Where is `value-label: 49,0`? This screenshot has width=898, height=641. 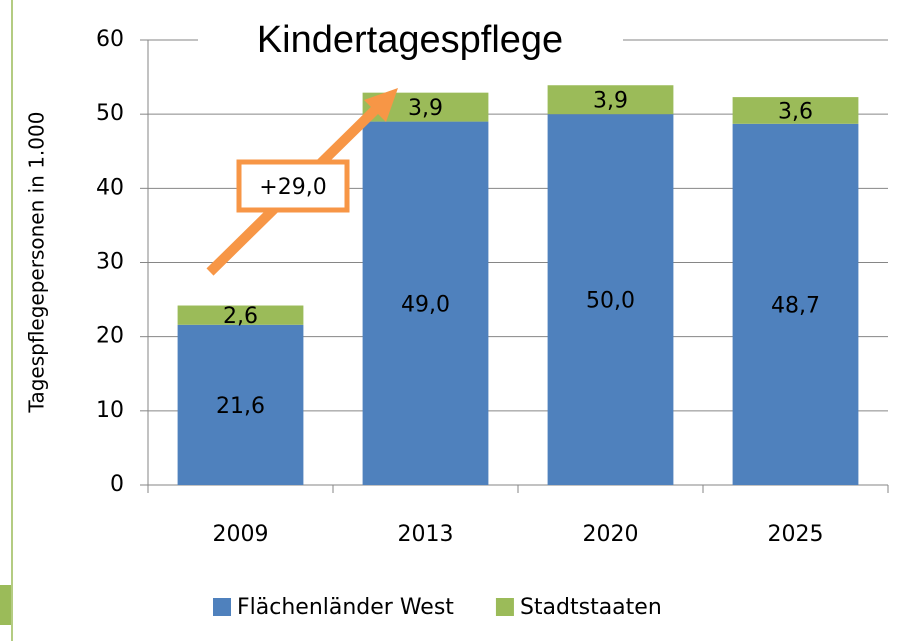
value-label: 49,0 is located at coordinates (425, 304).